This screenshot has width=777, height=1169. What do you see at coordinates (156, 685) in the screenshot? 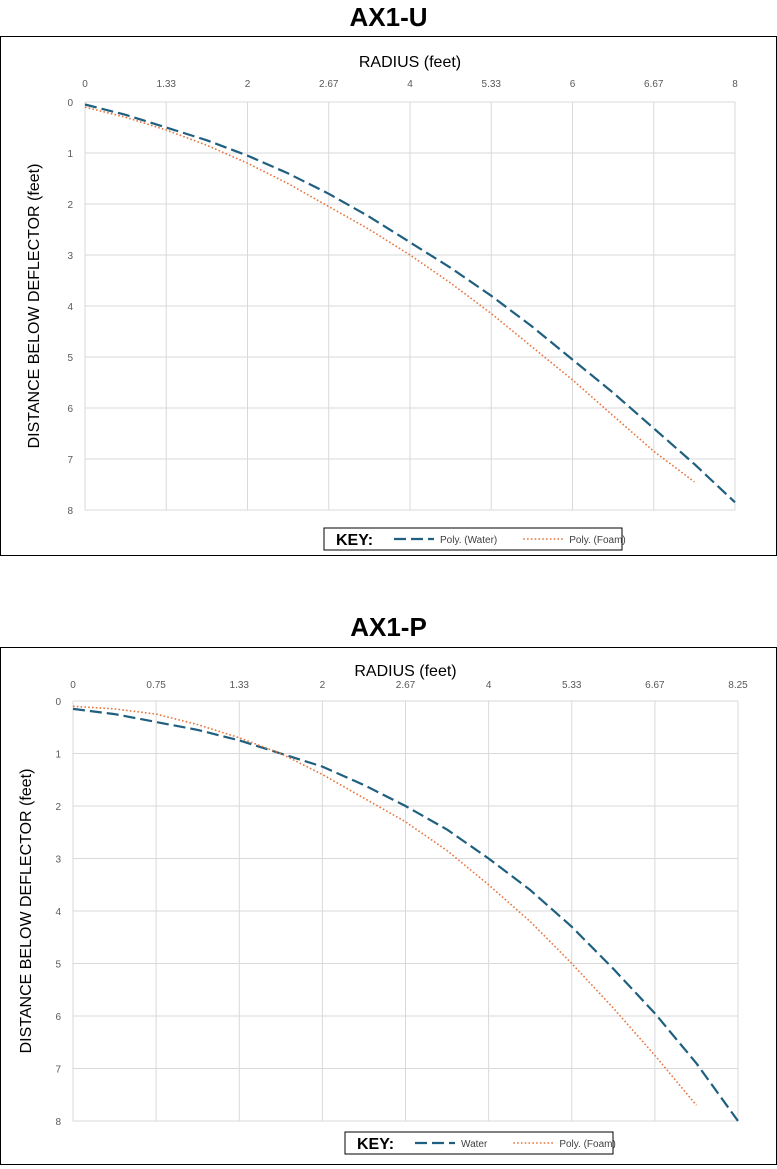
I see `x-tick-label: 0.75` at bounding box center [156, 685].